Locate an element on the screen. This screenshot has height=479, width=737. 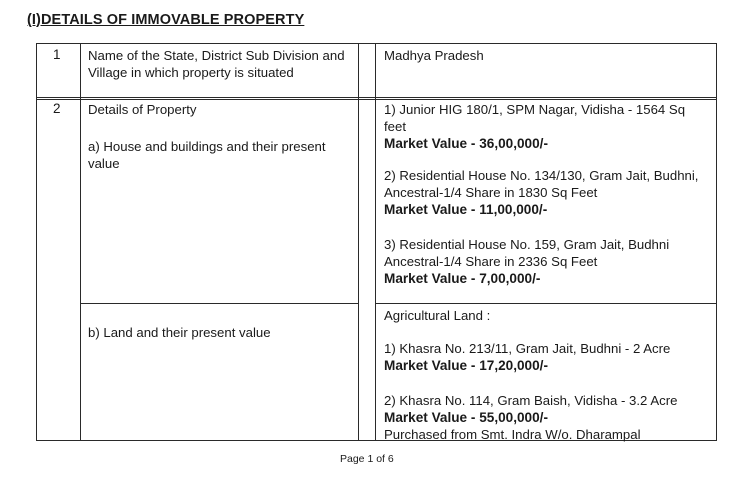
row-2-sub-b-label: b) Land and their present value is located at coordinates (179, 332).